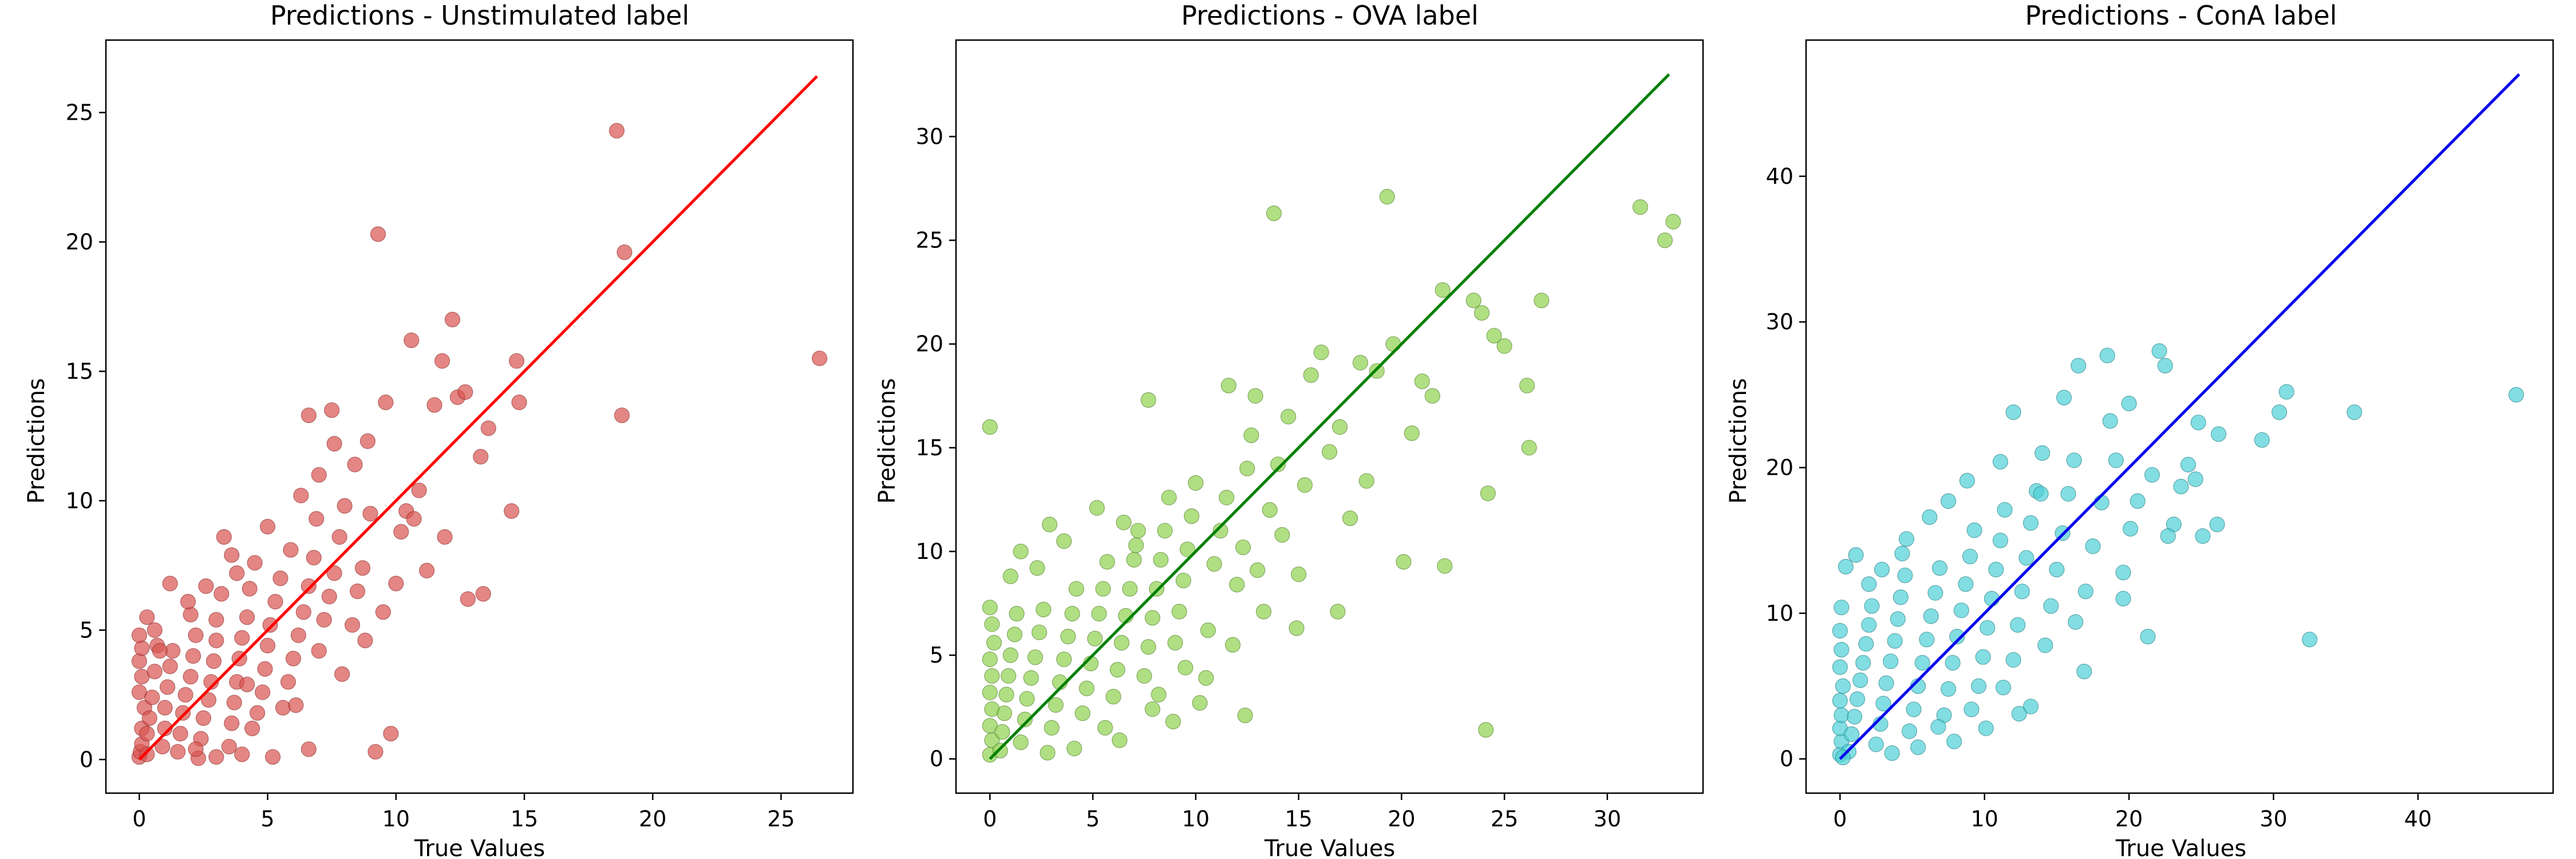 Image resolution: width=2576 pixels, height=859 pixels. What do you see at coordinates (1330, 15) in the screenshot?
I see `chart-title: Predictions - OVA label` at bounding box center [1330, 15].